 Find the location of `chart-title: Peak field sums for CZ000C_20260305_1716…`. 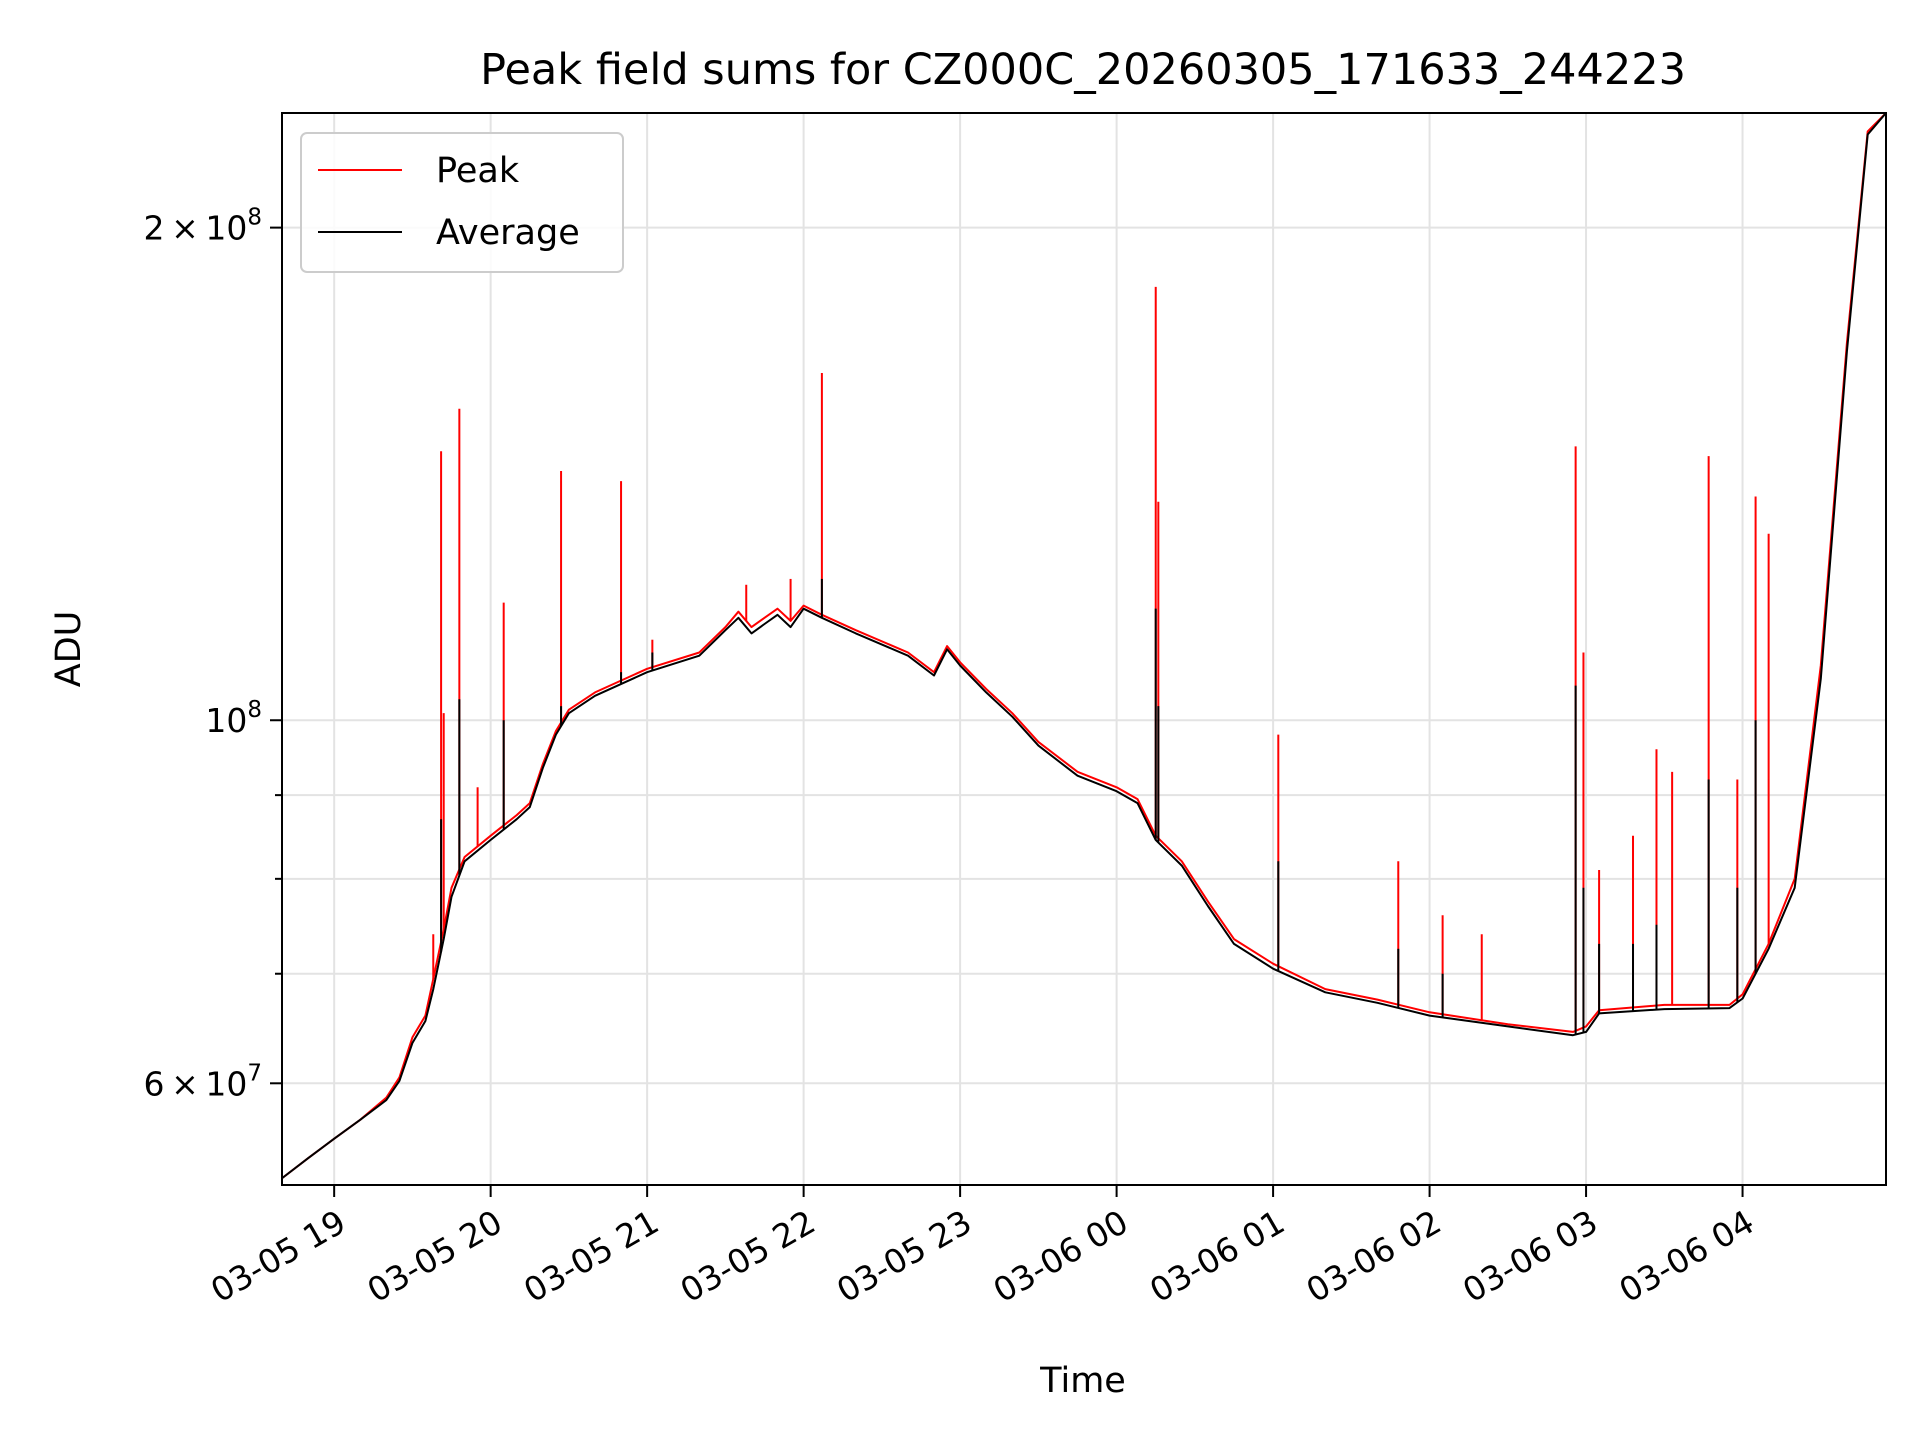

chart-title: Peak field sums for CZ000C_20260305_1716… is located at coordinates (1083, 70).